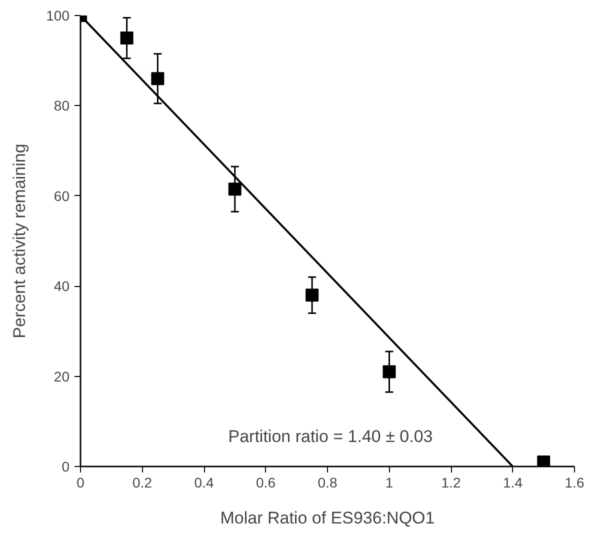 This screenshot has width=614, height=541. Describe the element at coordinates (62, 376) in the screenshot. I see `y-tick-label: 20` at that location.